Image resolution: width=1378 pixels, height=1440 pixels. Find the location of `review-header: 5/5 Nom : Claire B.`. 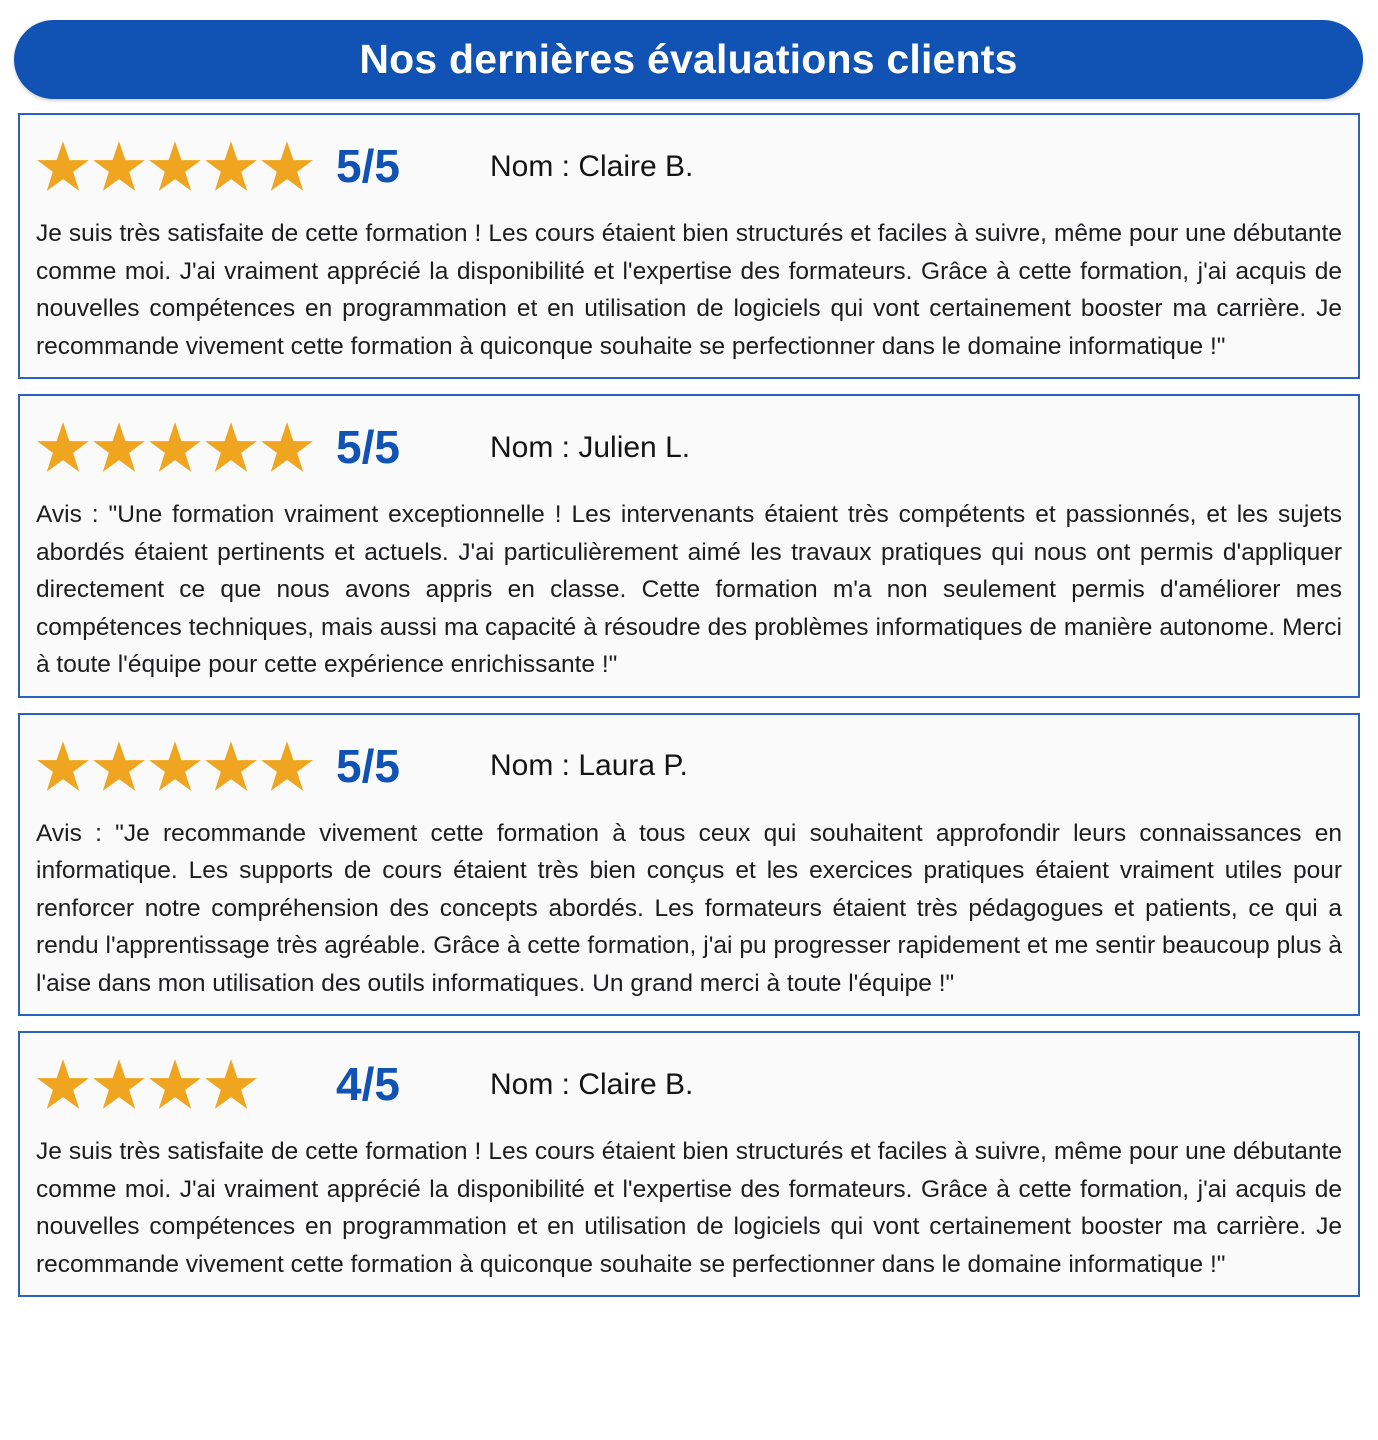

review-header: 5/5 Nom : Claire B. is located at coordinates (689, 166).